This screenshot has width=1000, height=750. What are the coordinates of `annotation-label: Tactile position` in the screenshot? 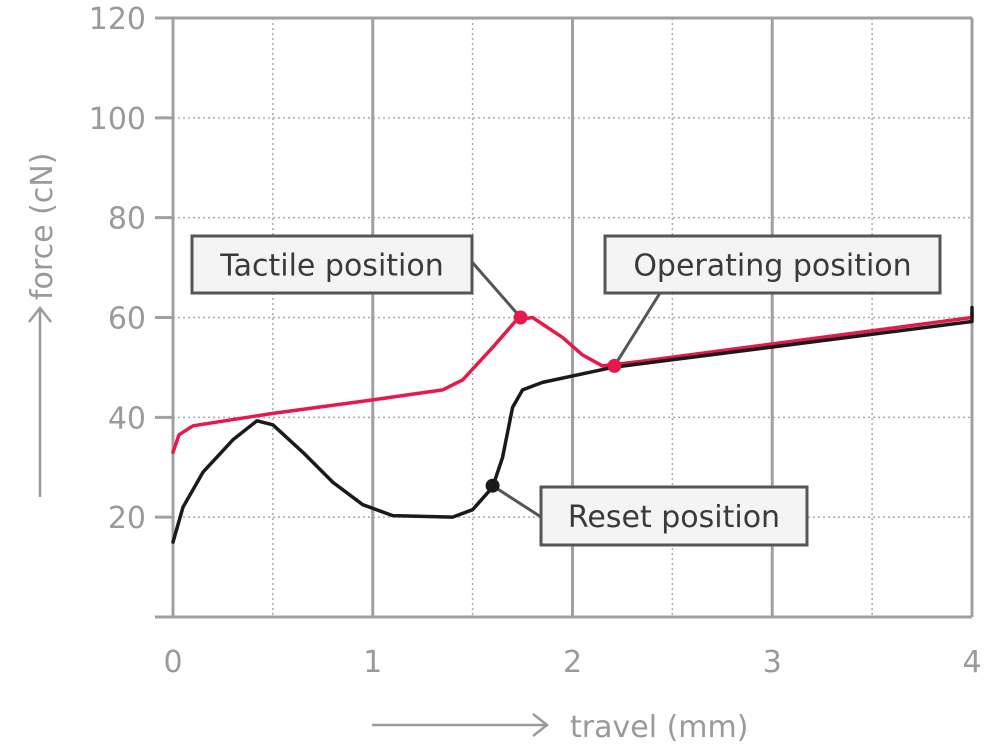 It's located at (331, 266).